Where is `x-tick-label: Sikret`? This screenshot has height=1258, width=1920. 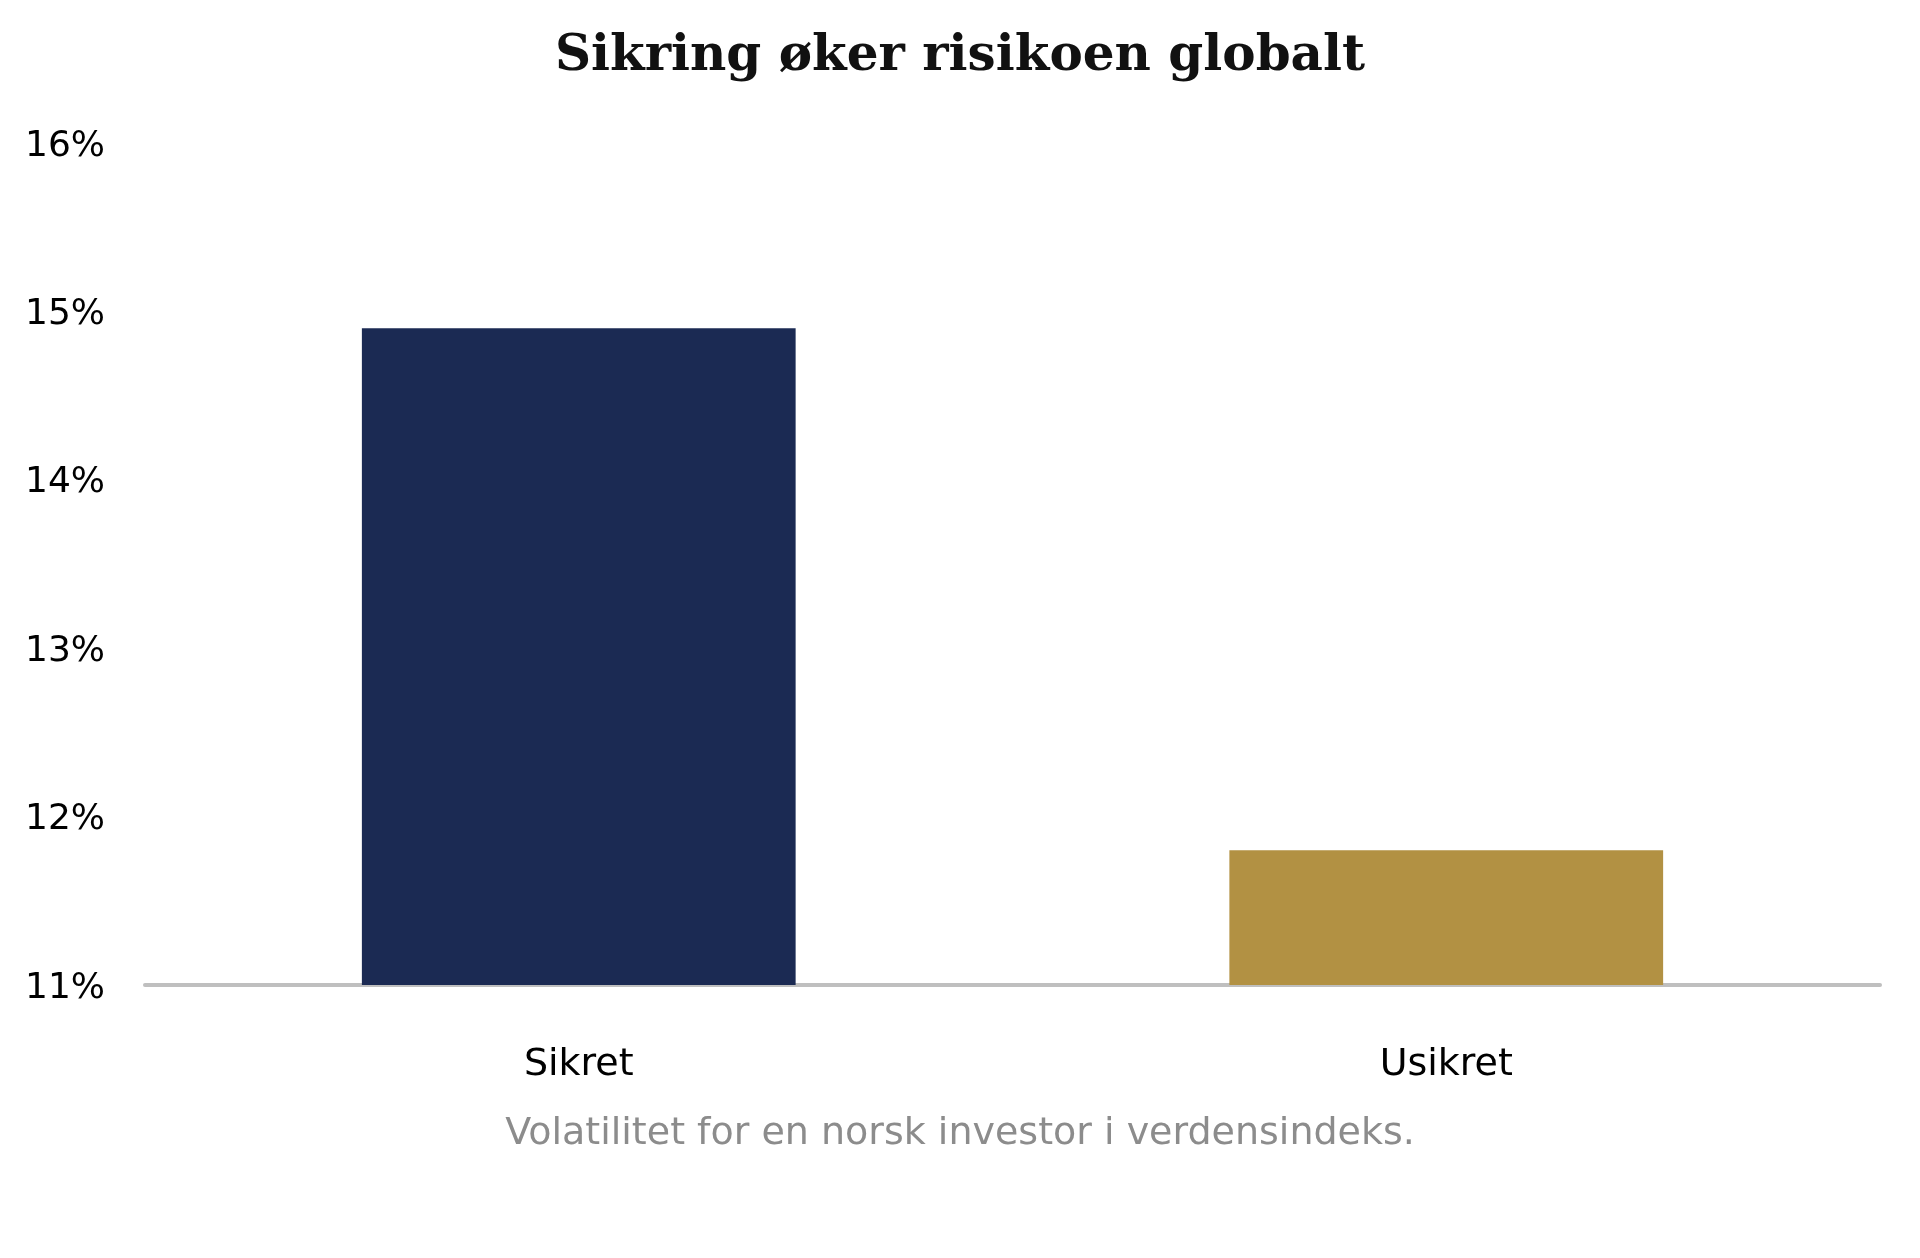
x-tick-label: Sikret is located at coordinates (578, 1062).